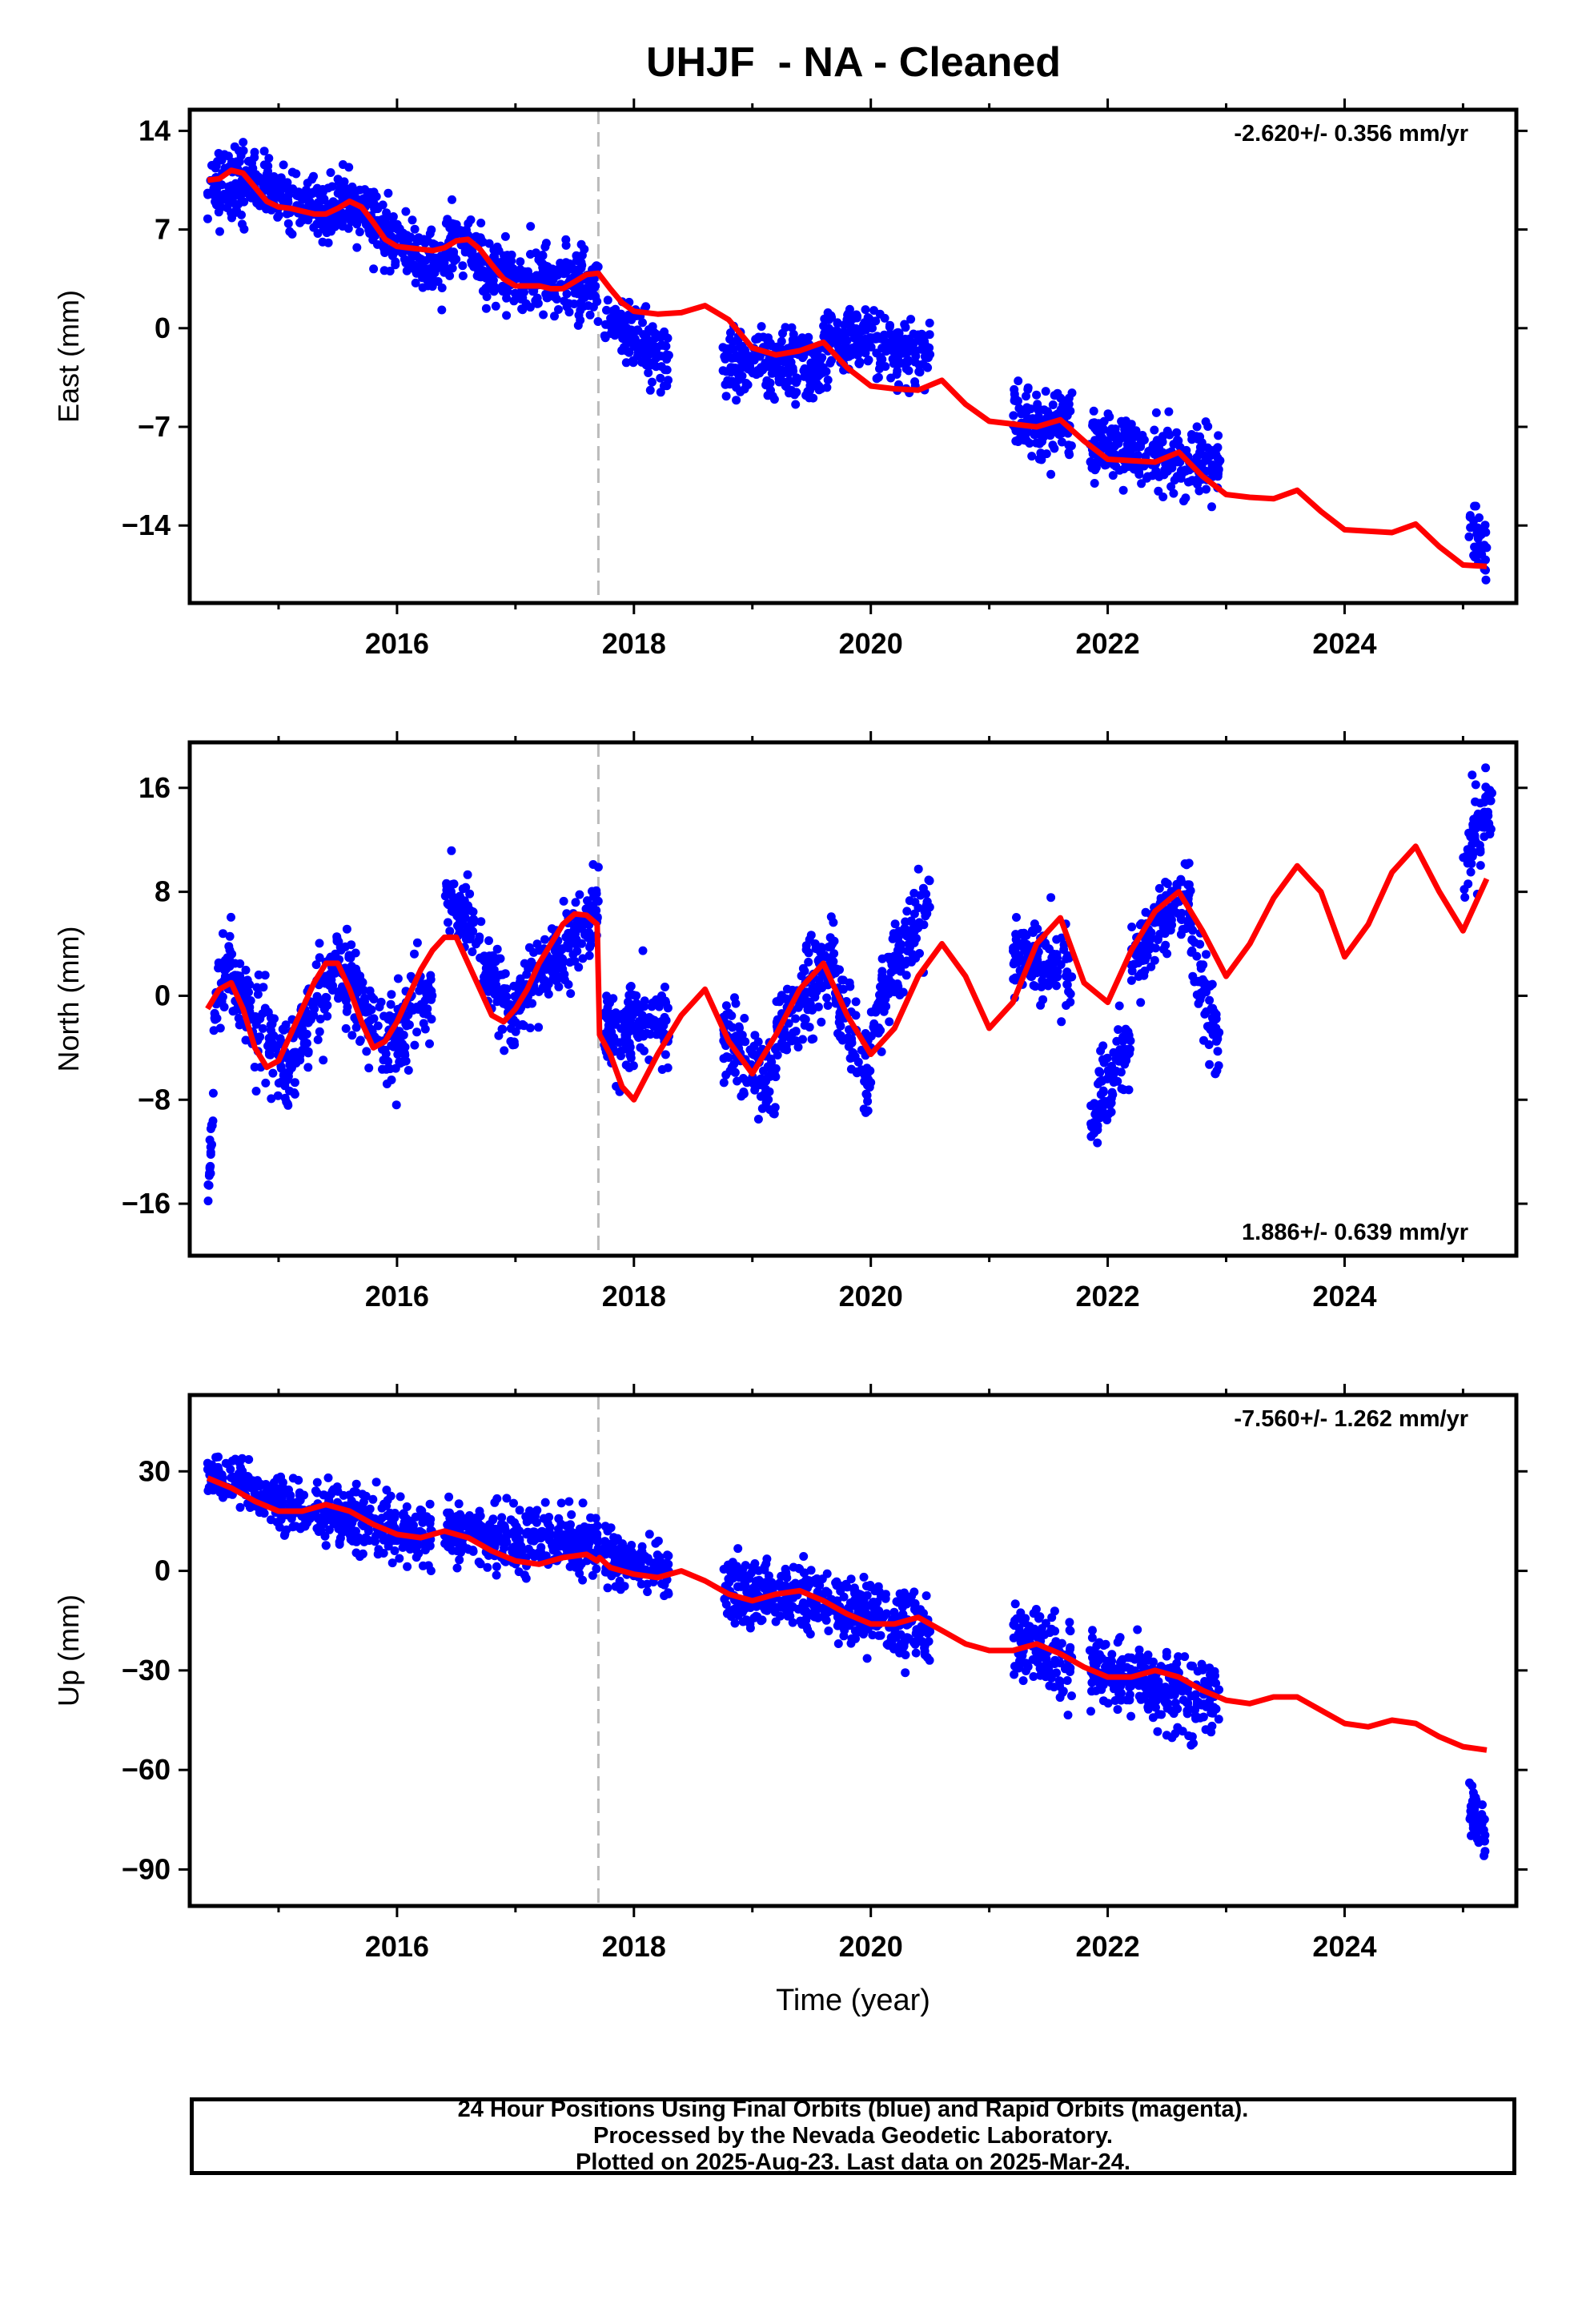 The width and height of the screenshot is (1582, 2324). Describe the element at coordinates (871, 1296) in the screenshot. I see `x-tick-label: 2020` at that location.